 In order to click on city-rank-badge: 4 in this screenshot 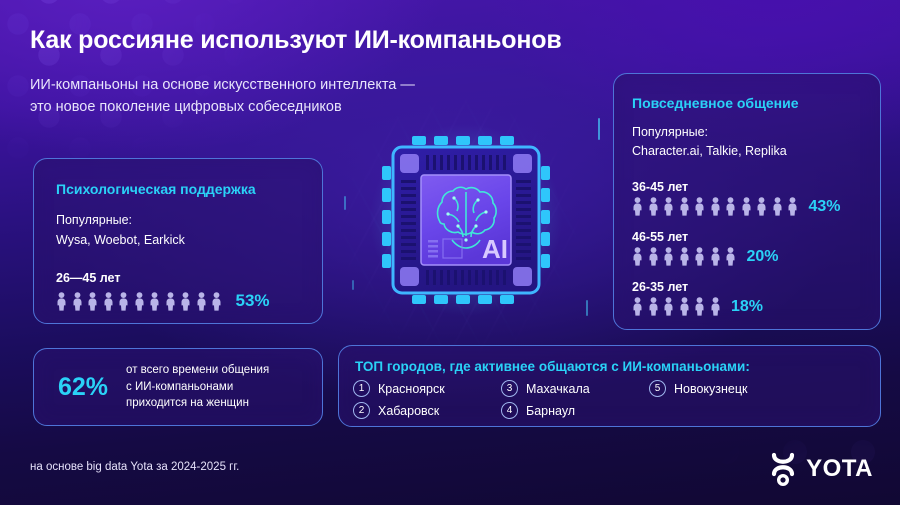, I will do `click(509, 410)`.